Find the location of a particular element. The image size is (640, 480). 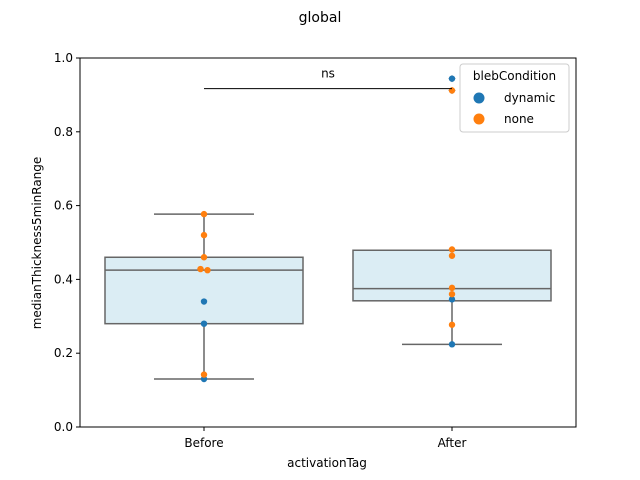

legend-box is located at coordinates (514, 98).